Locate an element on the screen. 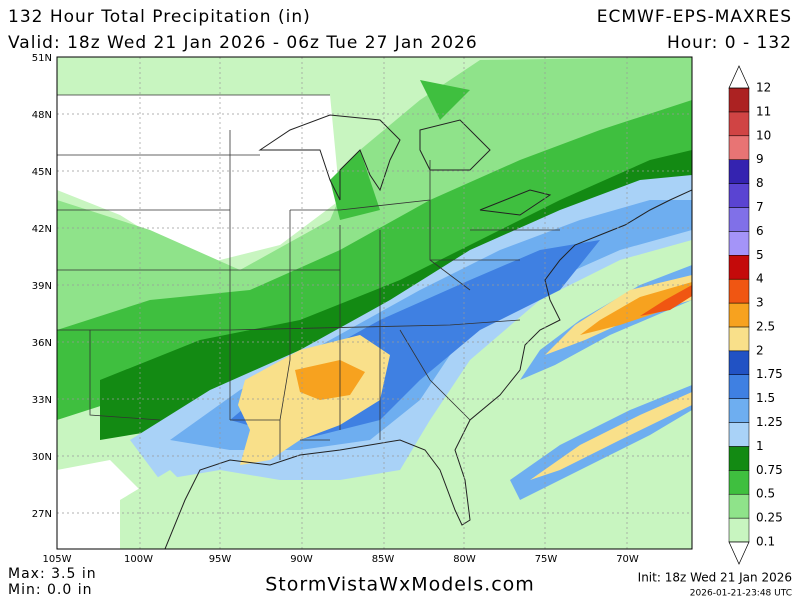  lat-label: 30N is located at coordinates (42, 457).